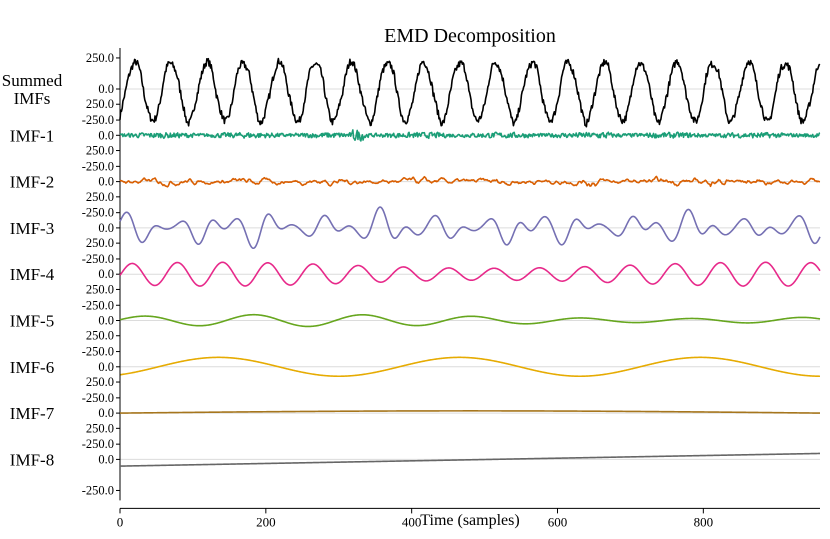 Image resolution: width=830 pixels, height=539 pixels. Describe the element at coordinates (32, 274) in the screenshot. I see `series-label: IMF-4` at that location.